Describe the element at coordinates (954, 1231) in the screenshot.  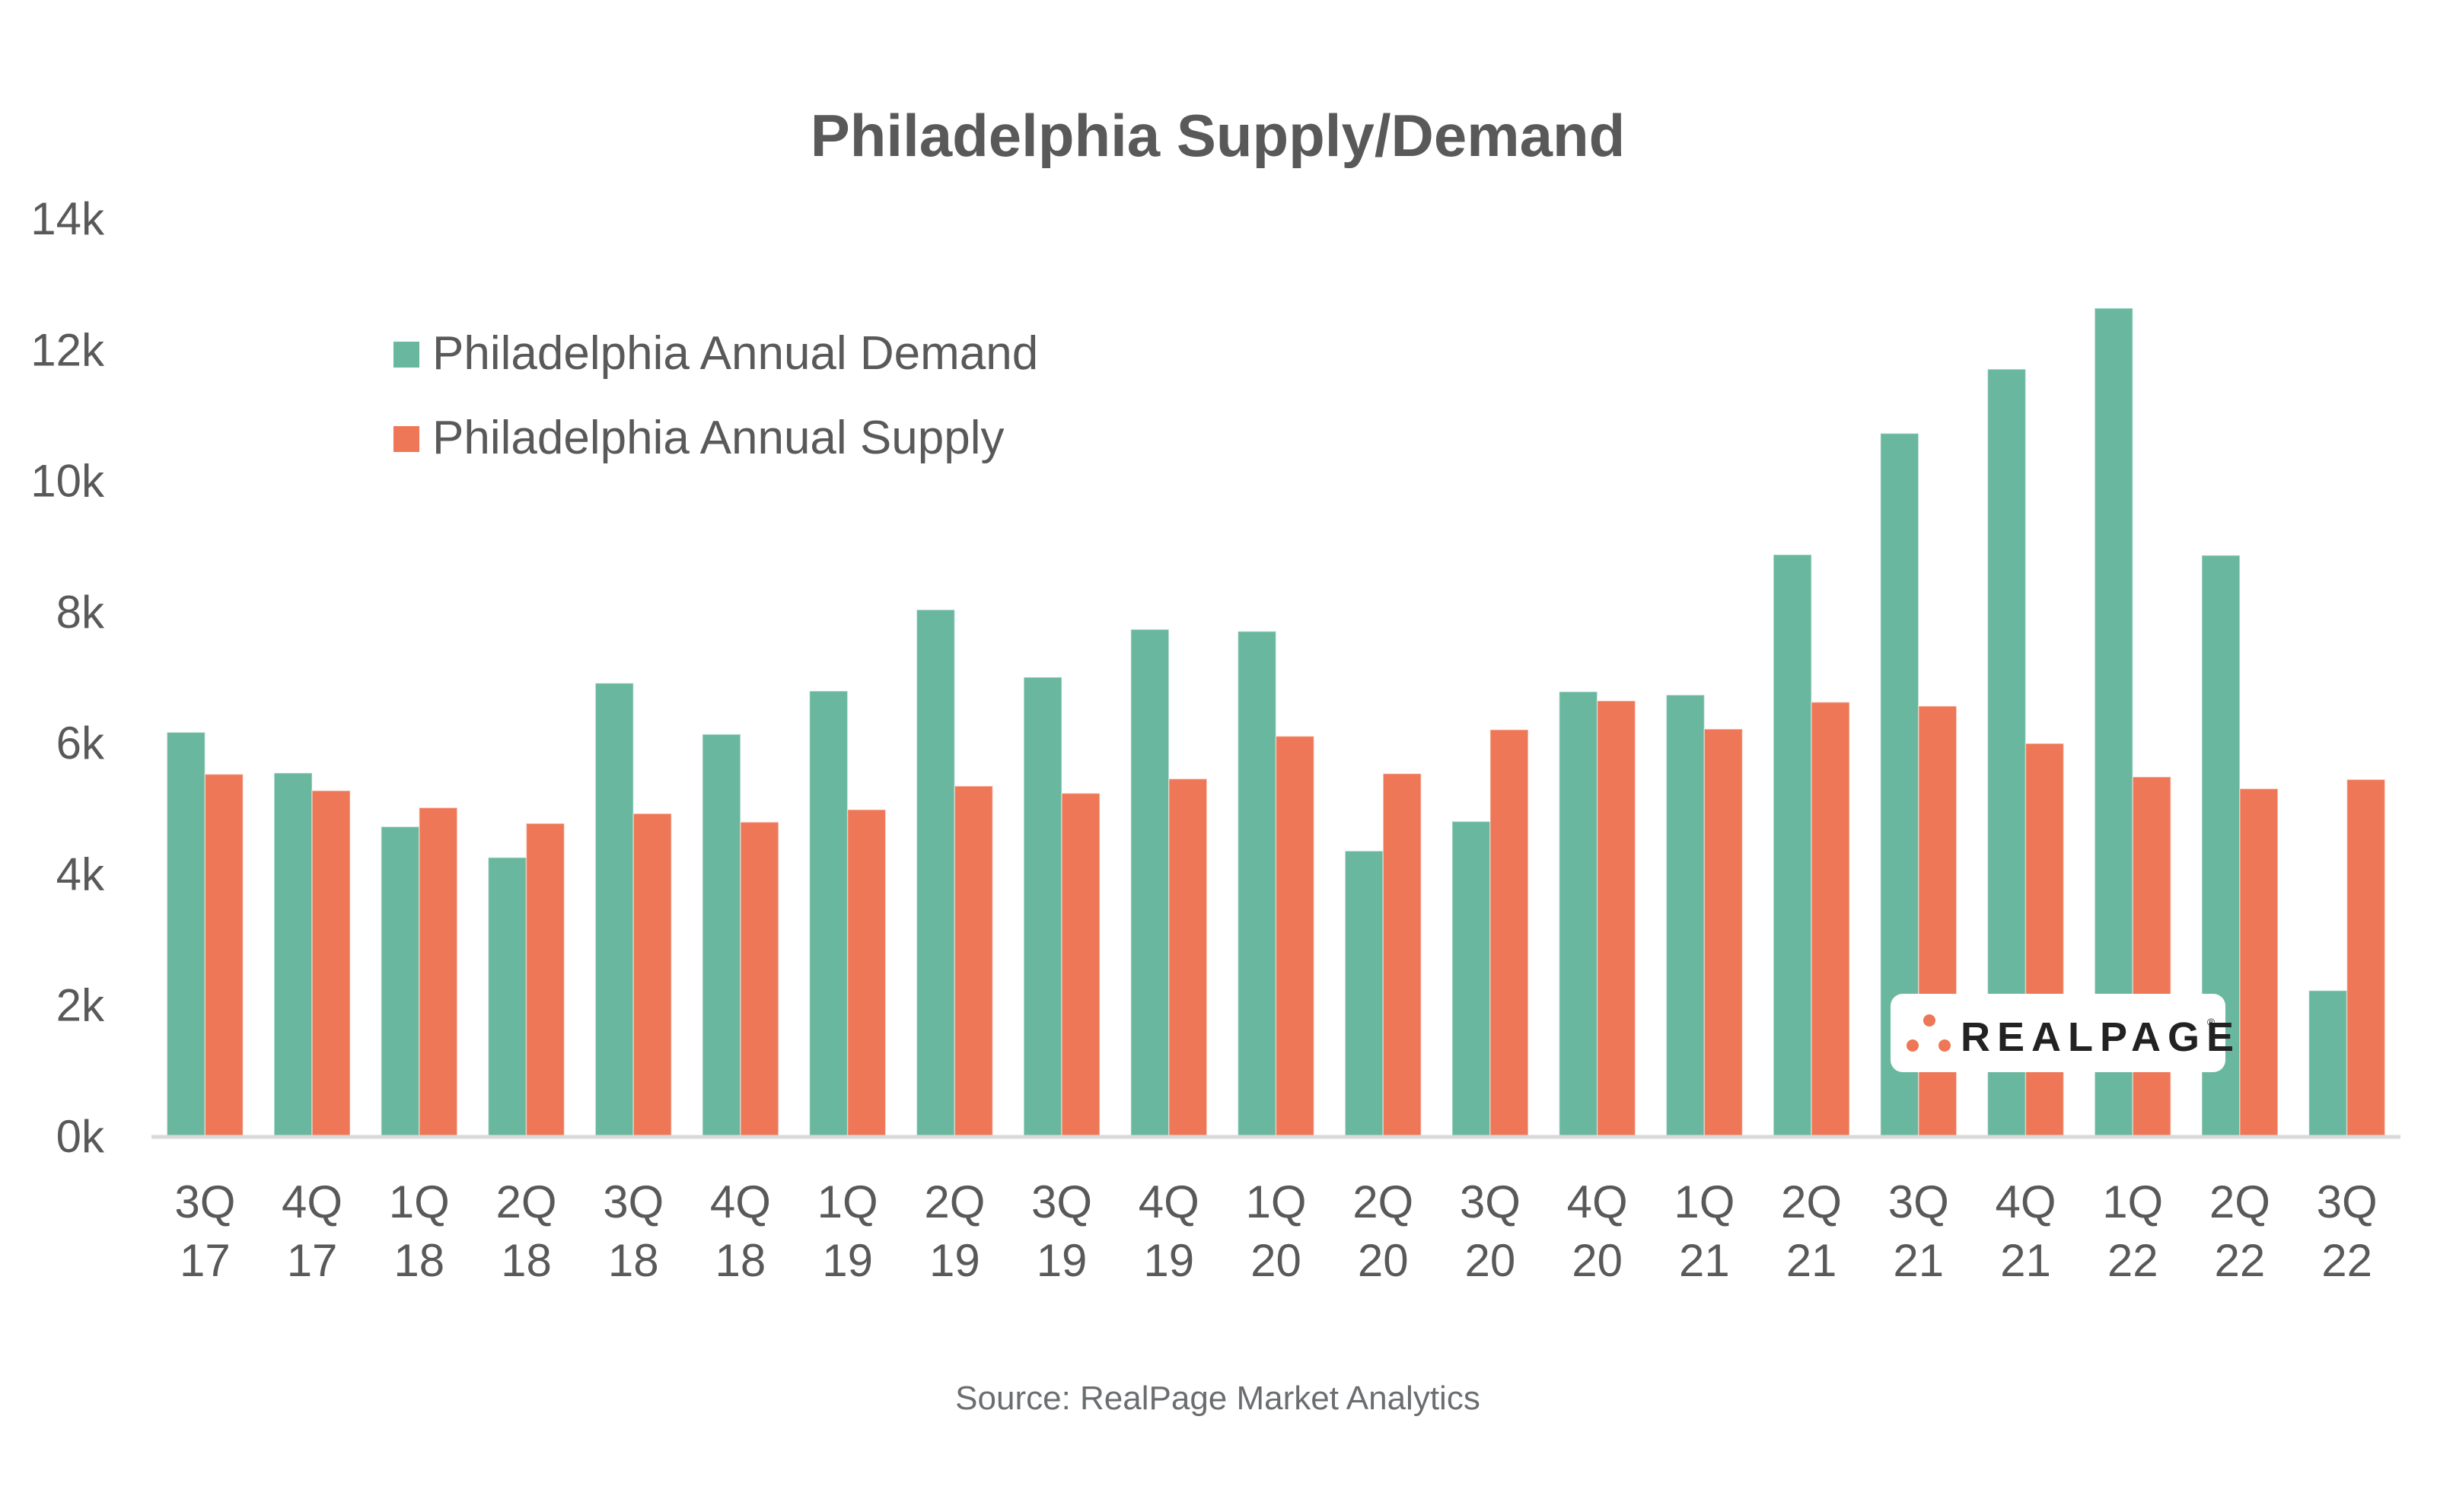
I see `x-tick-label: 2Q 19` at that location.